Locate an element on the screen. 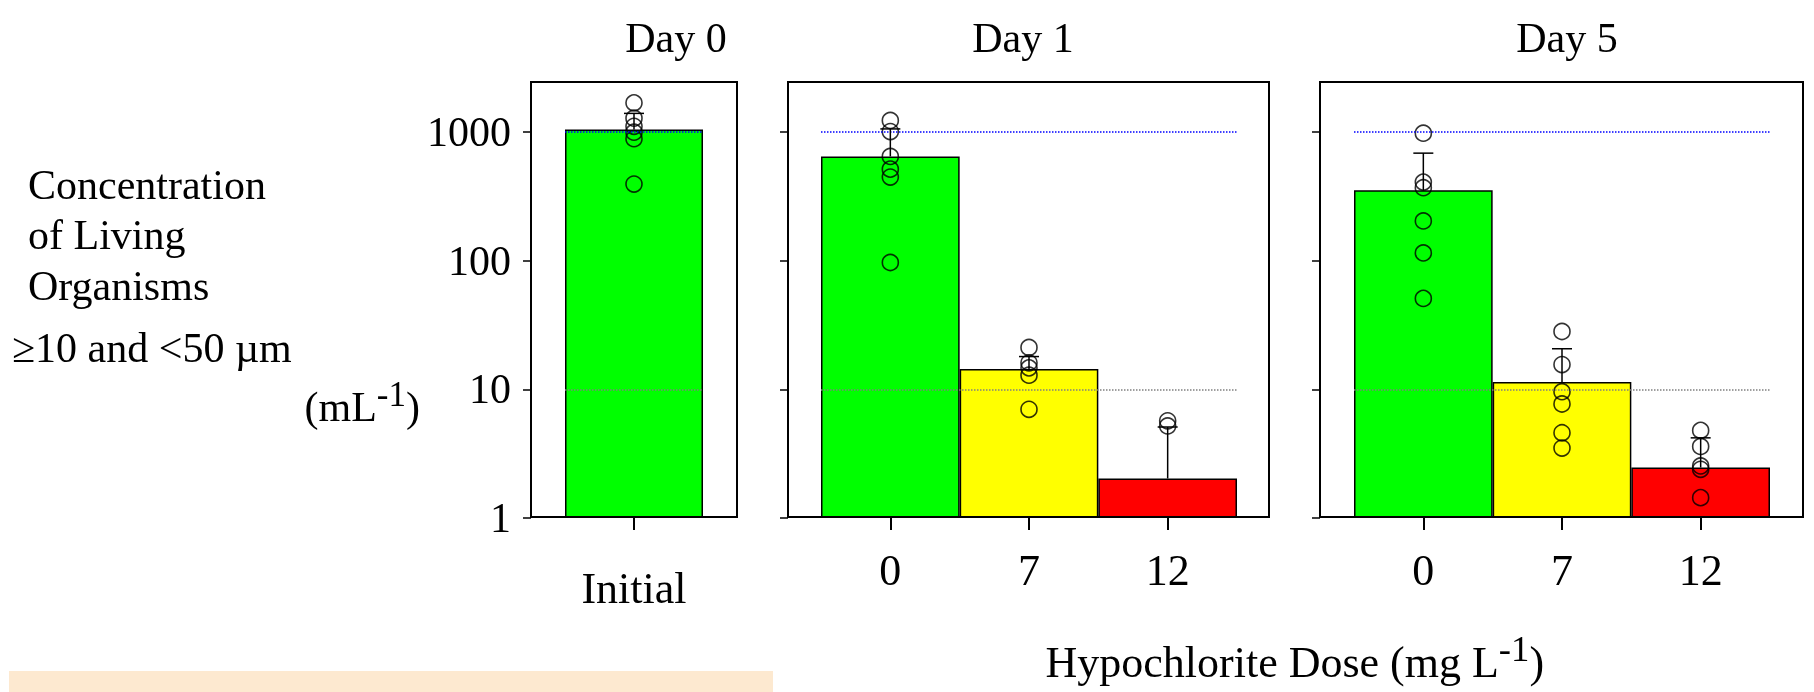  y-axis-title: Concentration of Living Organisms ≥10 and <50 µm (mL$^{-1}$) is located at coordinates (216, 296).